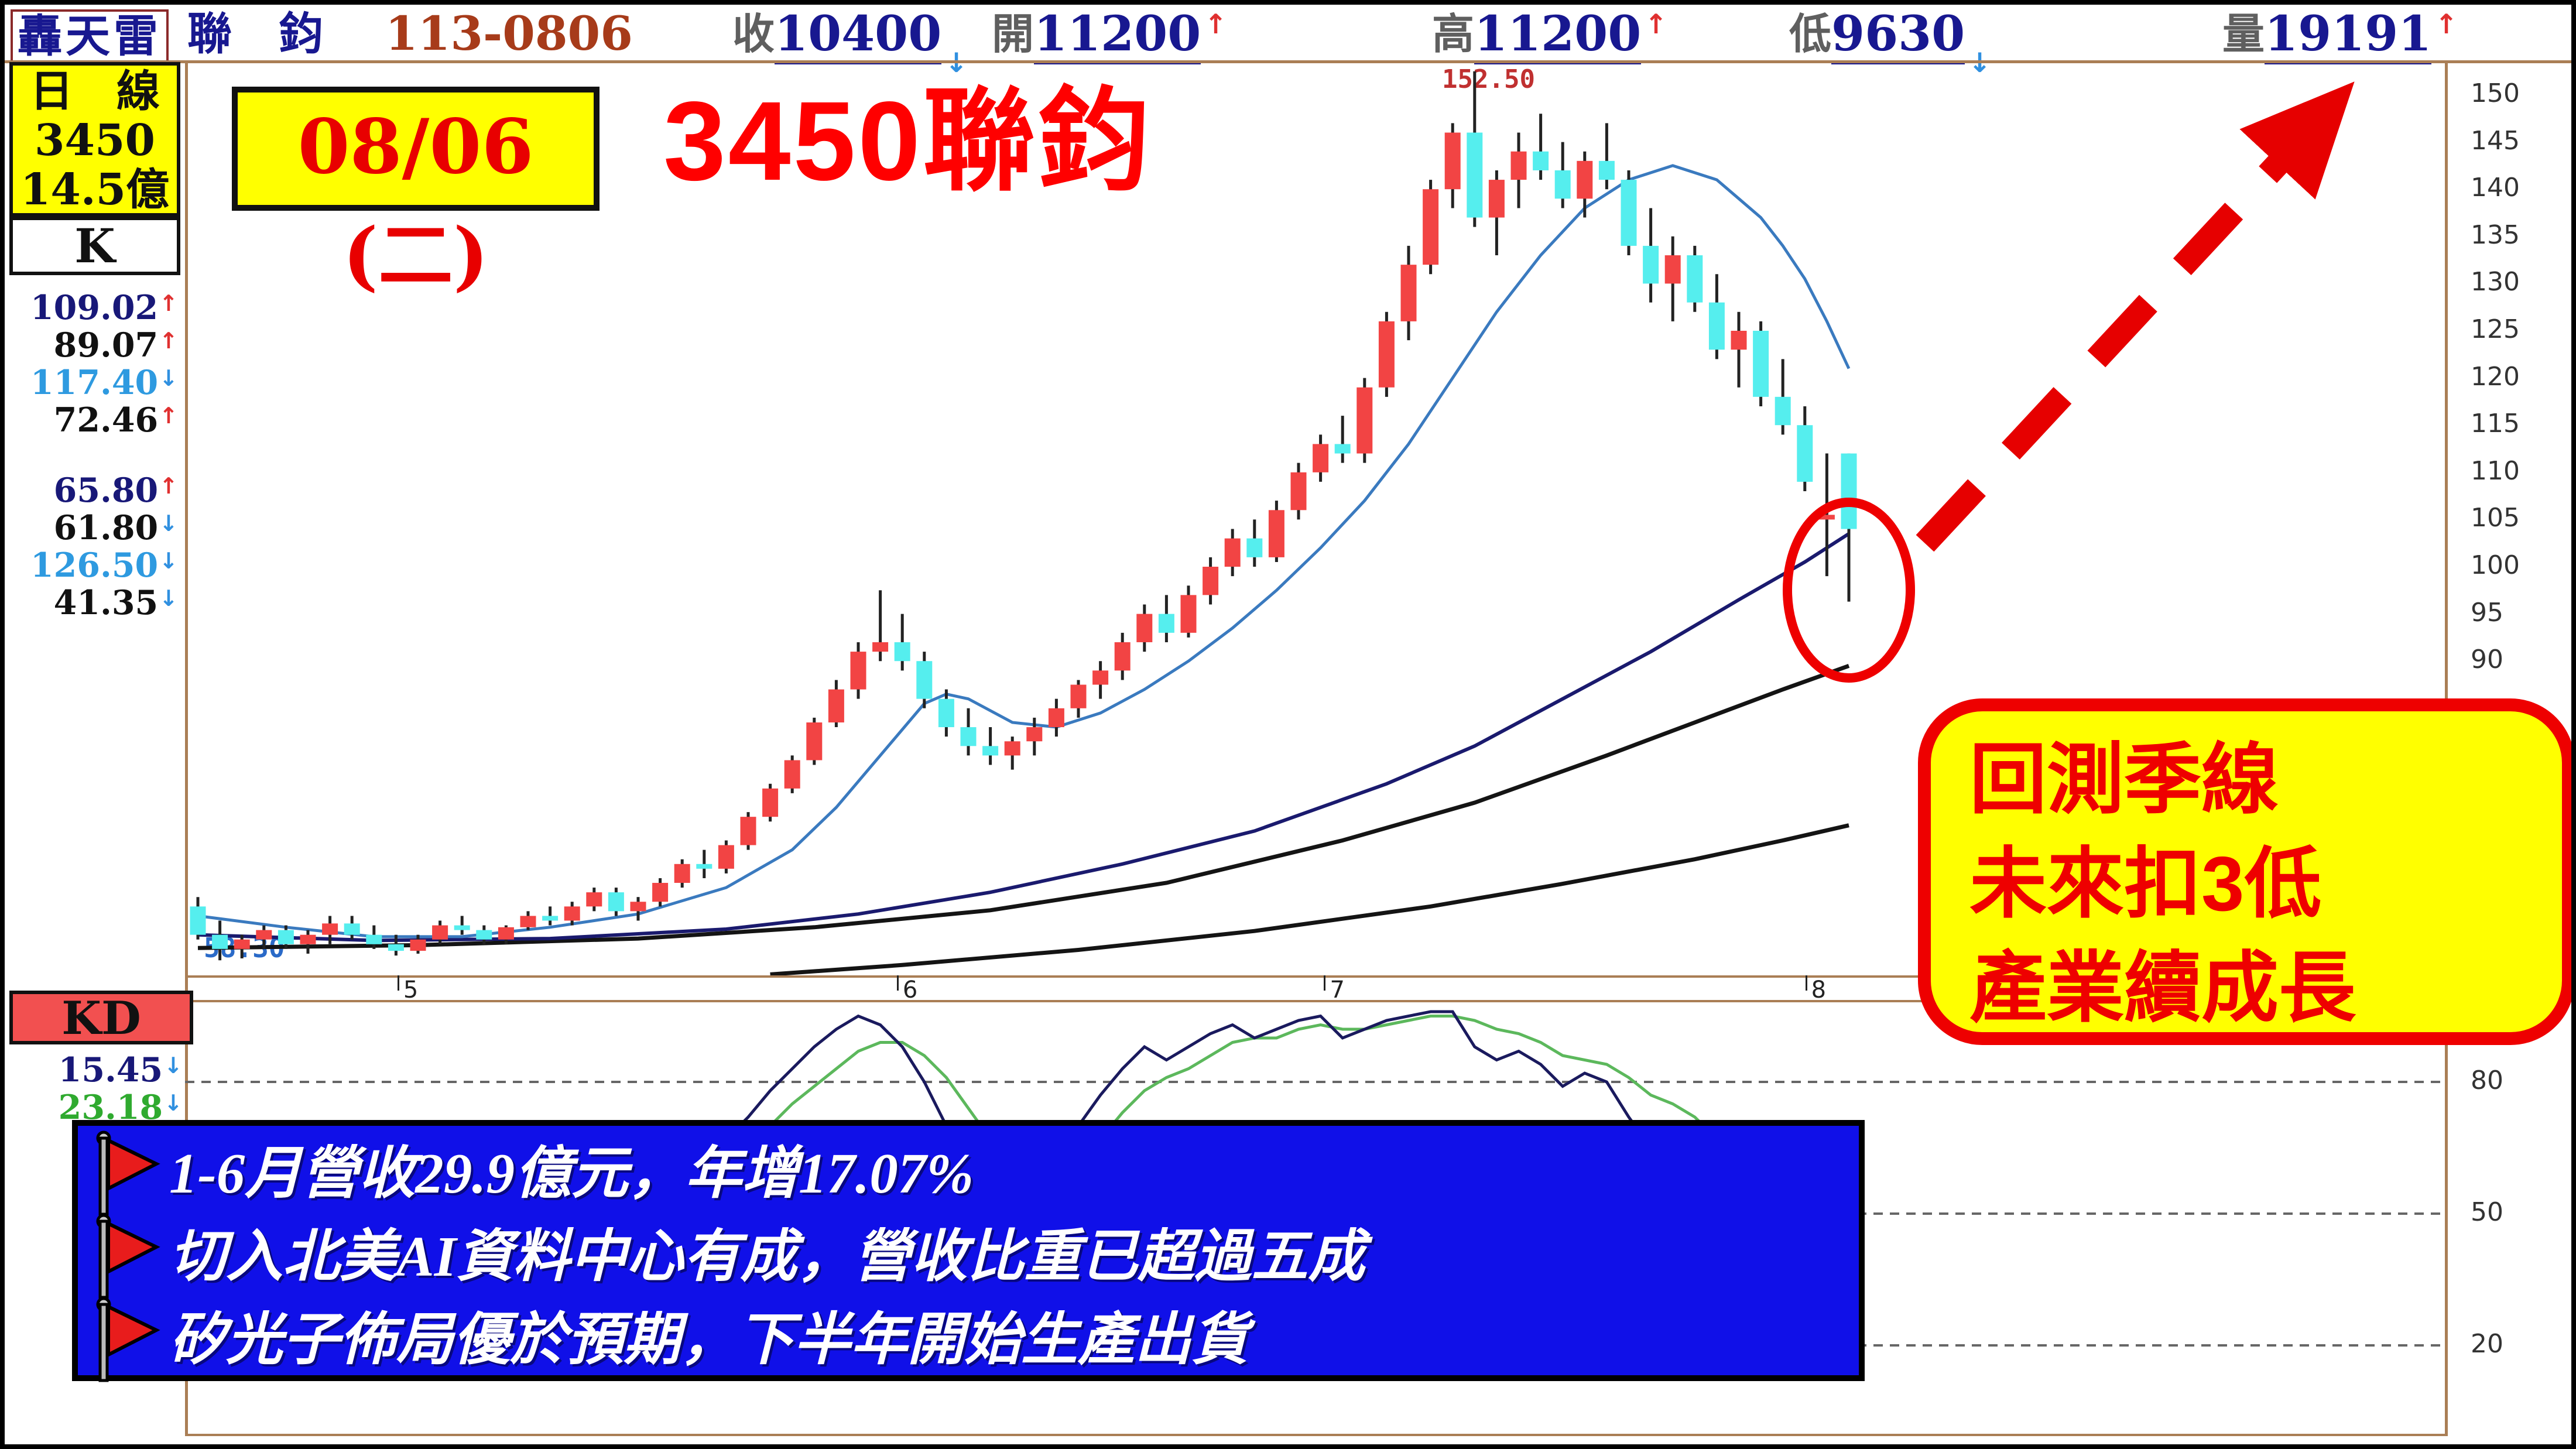 Image resolution: width=2576 pixels, height=1449 pixels. Describe the element at coordinates (1453, 34) in the screenshot. I see `field-label: 高` at that location.